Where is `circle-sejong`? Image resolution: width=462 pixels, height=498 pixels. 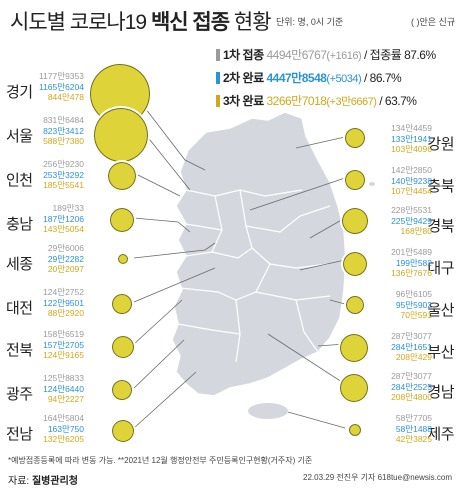 circle-sejong is located at coordinates (123, 259).